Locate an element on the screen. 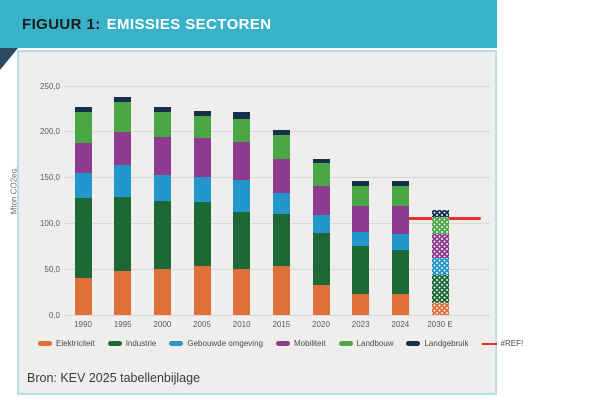 This screenshot has width=600, height=400. legend-item-landgebruik: Landgebruik is located at coordinates (437, 343).